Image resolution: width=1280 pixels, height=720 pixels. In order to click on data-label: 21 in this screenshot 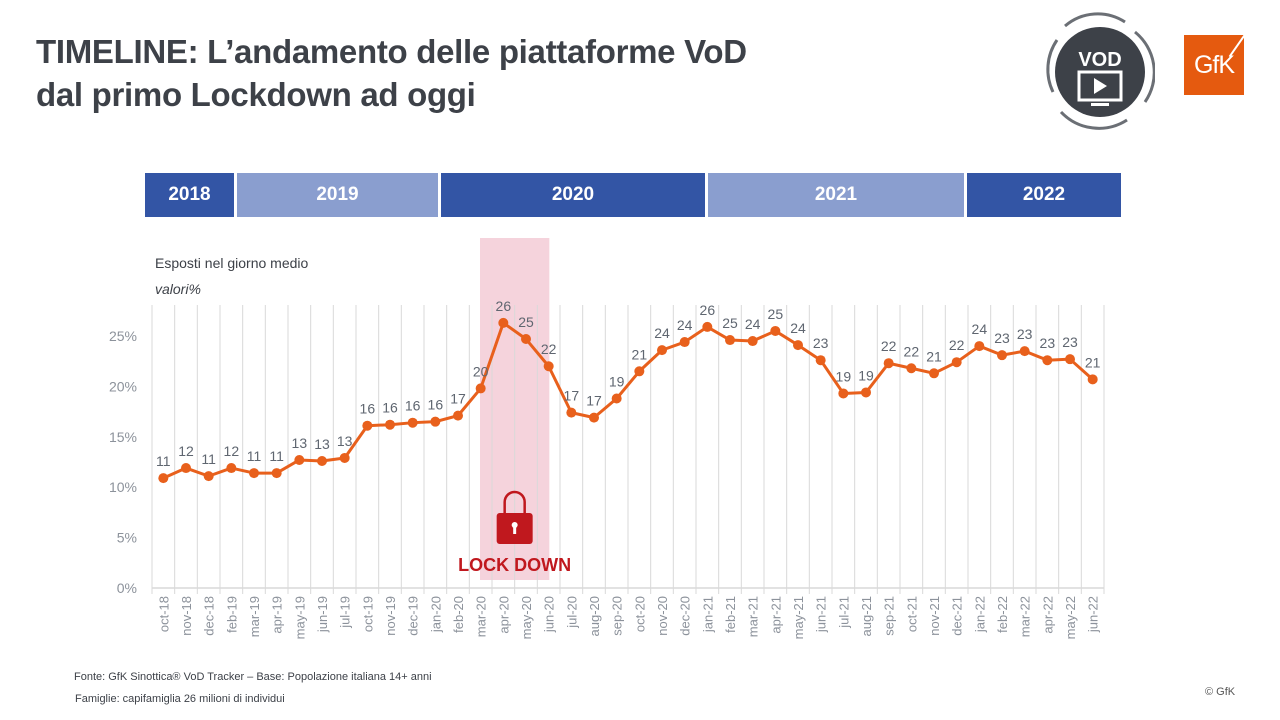, I will do `click(934, 356)`.